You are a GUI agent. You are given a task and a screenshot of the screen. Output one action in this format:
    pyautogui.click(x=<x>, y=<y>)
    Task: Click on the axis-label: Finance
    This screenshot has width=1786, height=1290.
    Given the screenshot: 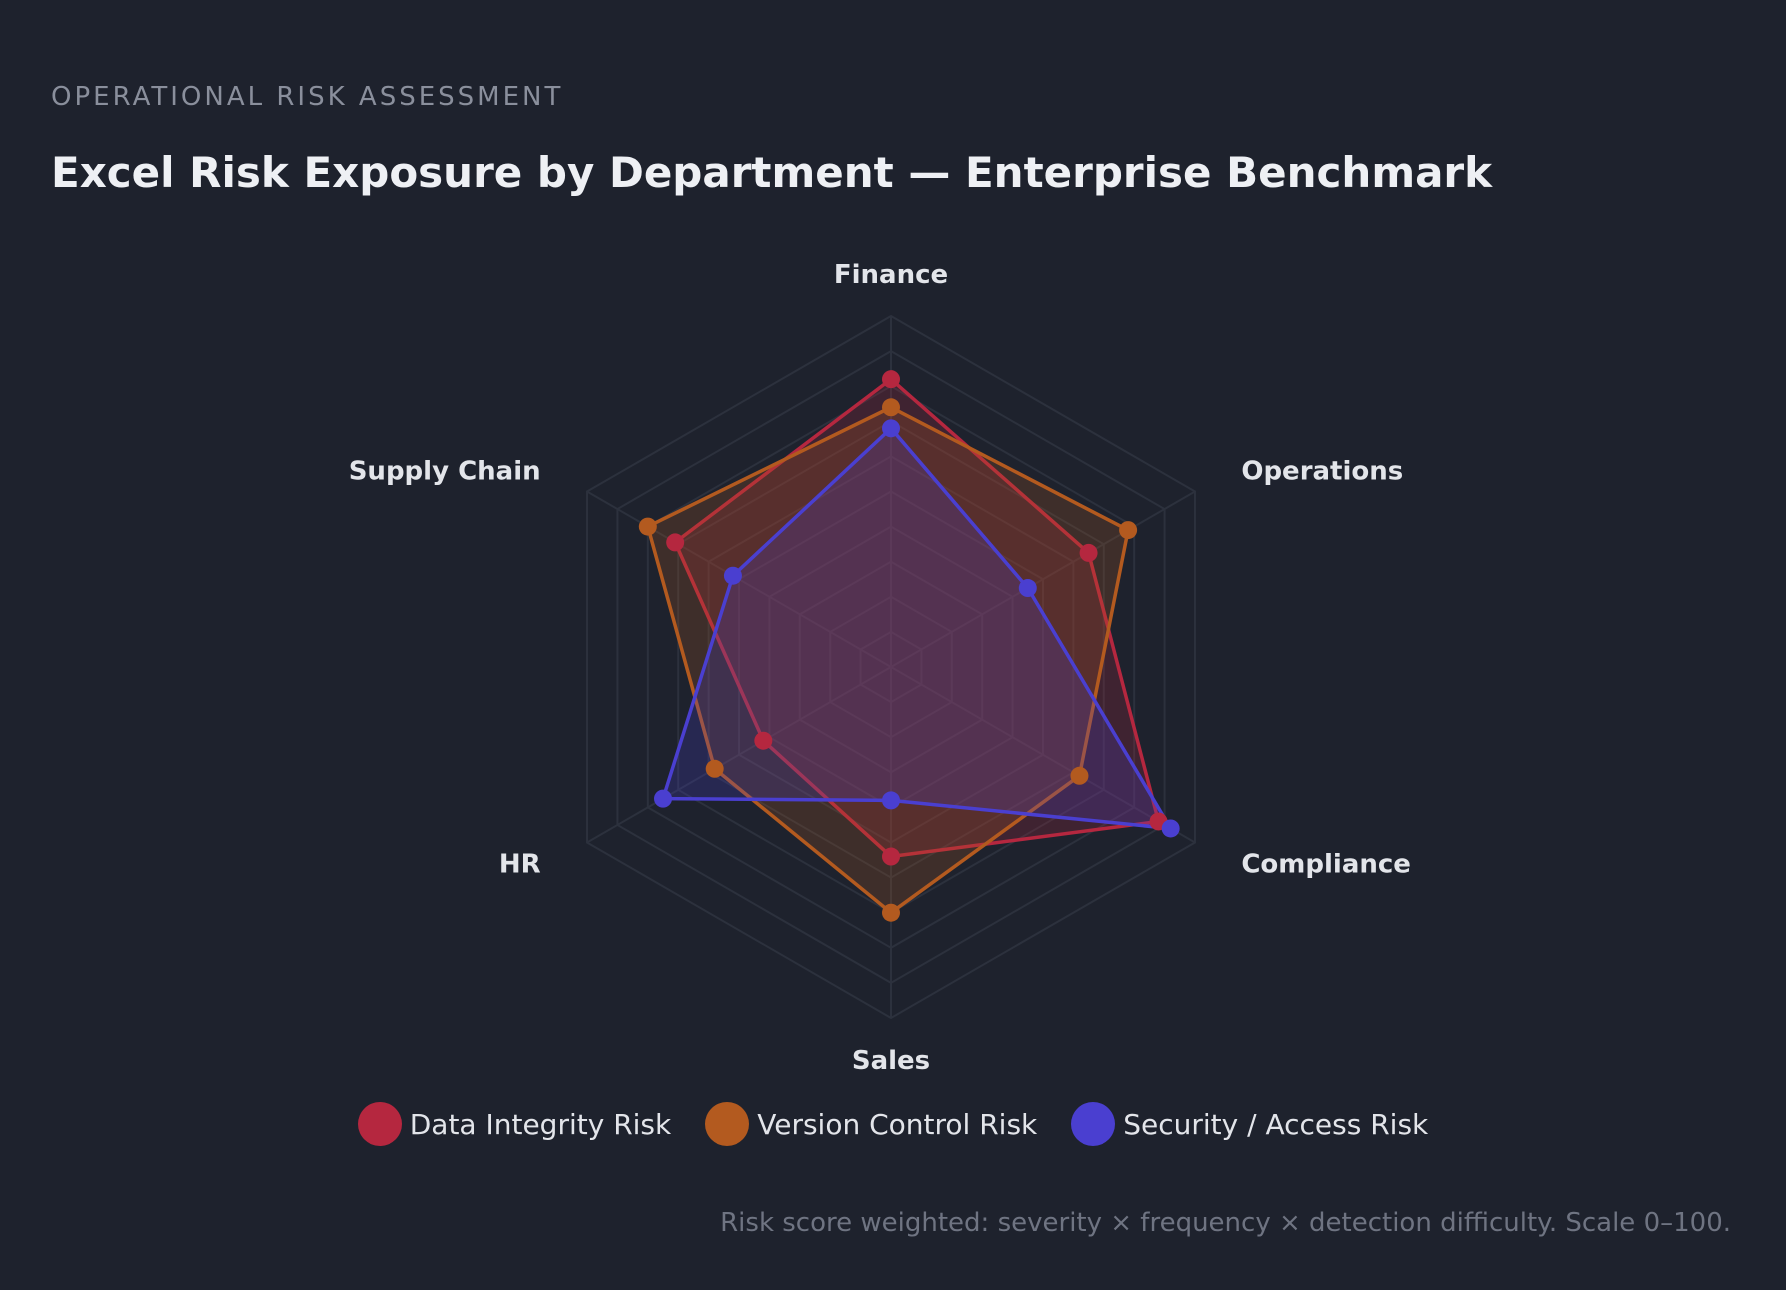 What is the action you would take?
    pyautogui.click(x=891, y=275)
    